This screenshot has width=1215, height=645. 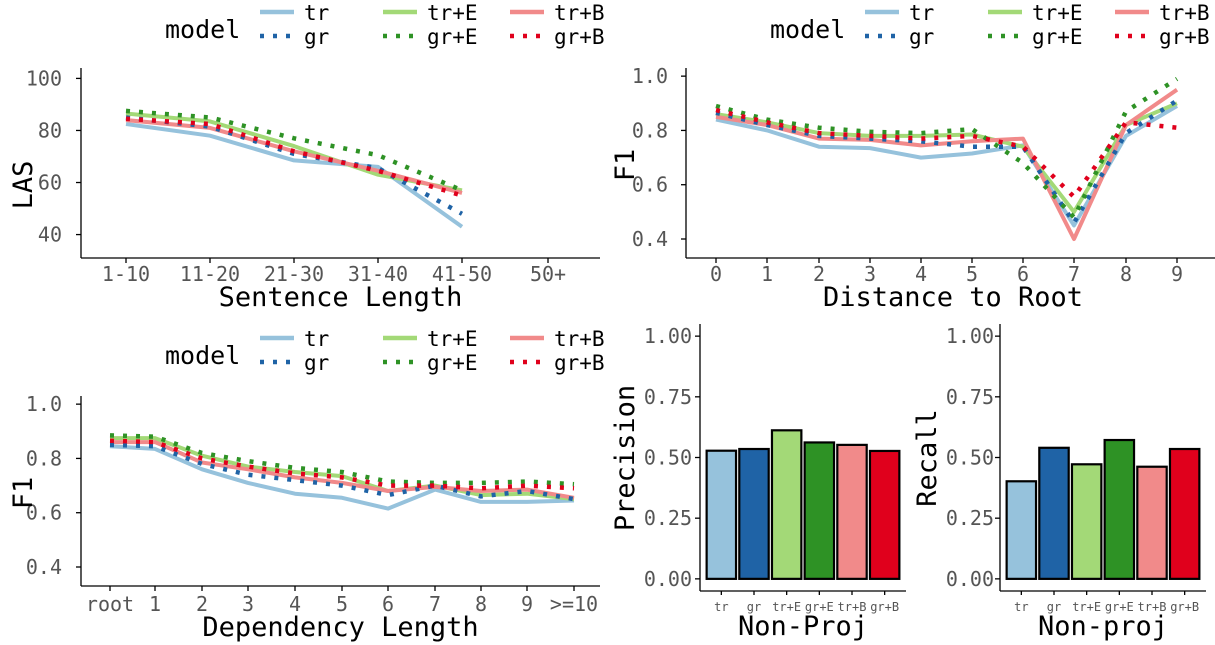 What do you see at coordinates (668, 579) in the screenshot?
I see `y-tick-label: 0.00` at bounding box center [668, 579].